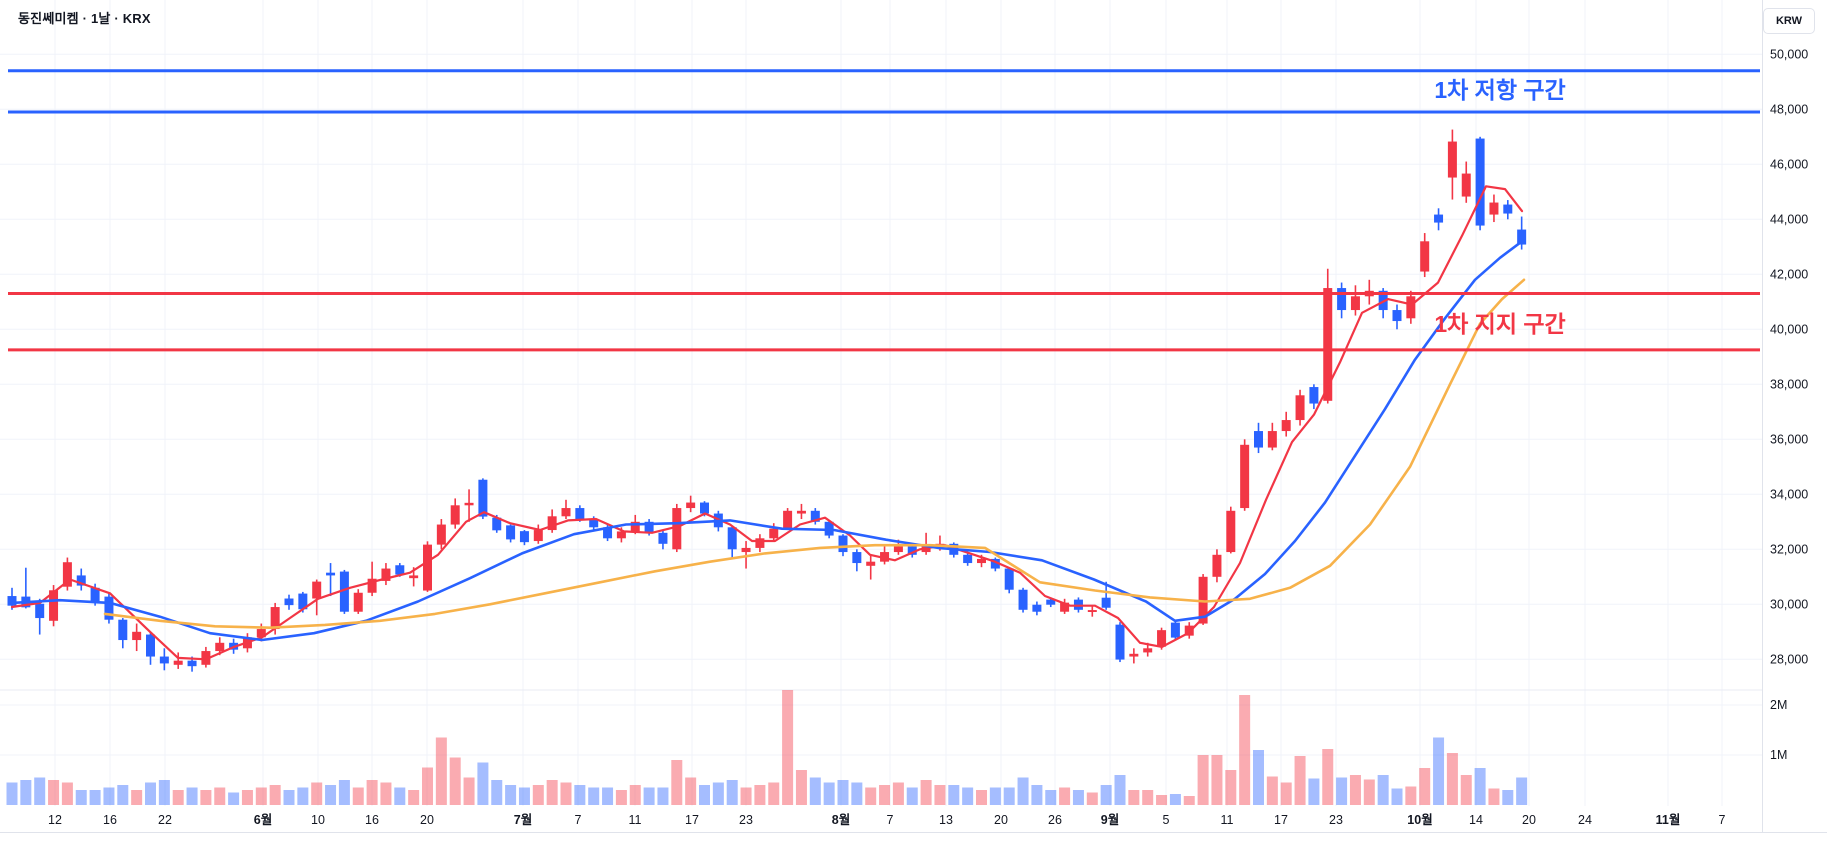  What do you see at coordinates (946, 820) in the screenshot?
I see `time-tick-label: 13` at bounding box center [946, 820].